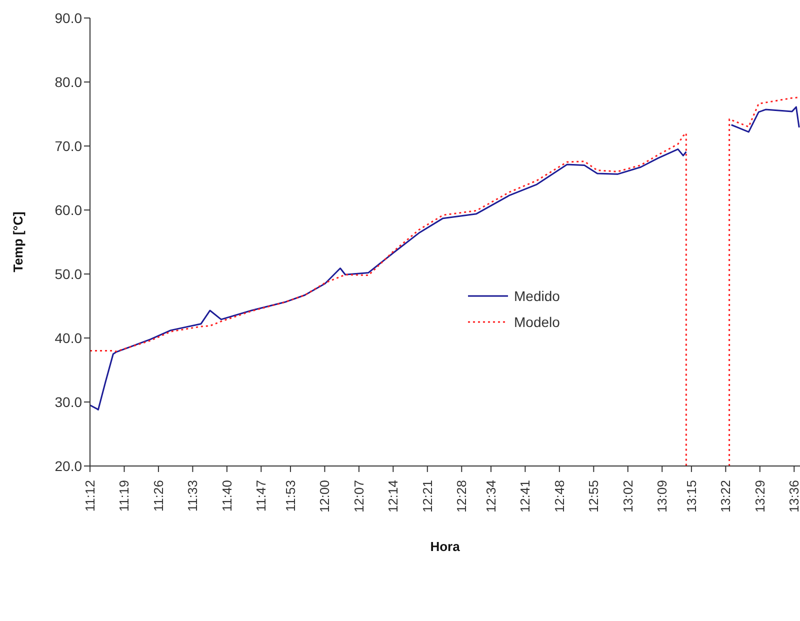 The image size is (800, 621). I want to click on y-tick-label: 70.0, so click(68, 146).